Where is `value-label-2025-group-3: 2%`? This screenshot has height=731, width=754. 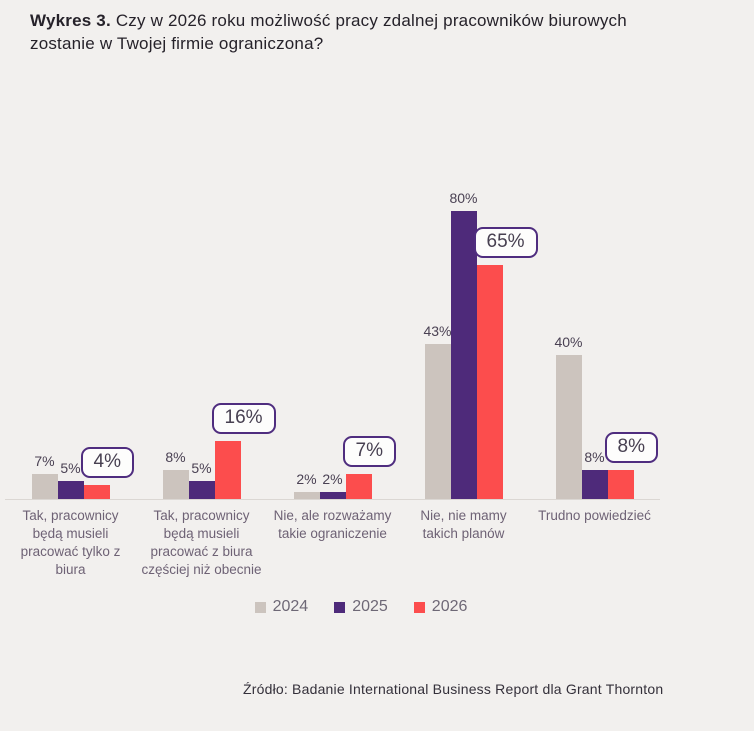 value-label-2025-group-3: 2% is located at coordinates (332, 478).